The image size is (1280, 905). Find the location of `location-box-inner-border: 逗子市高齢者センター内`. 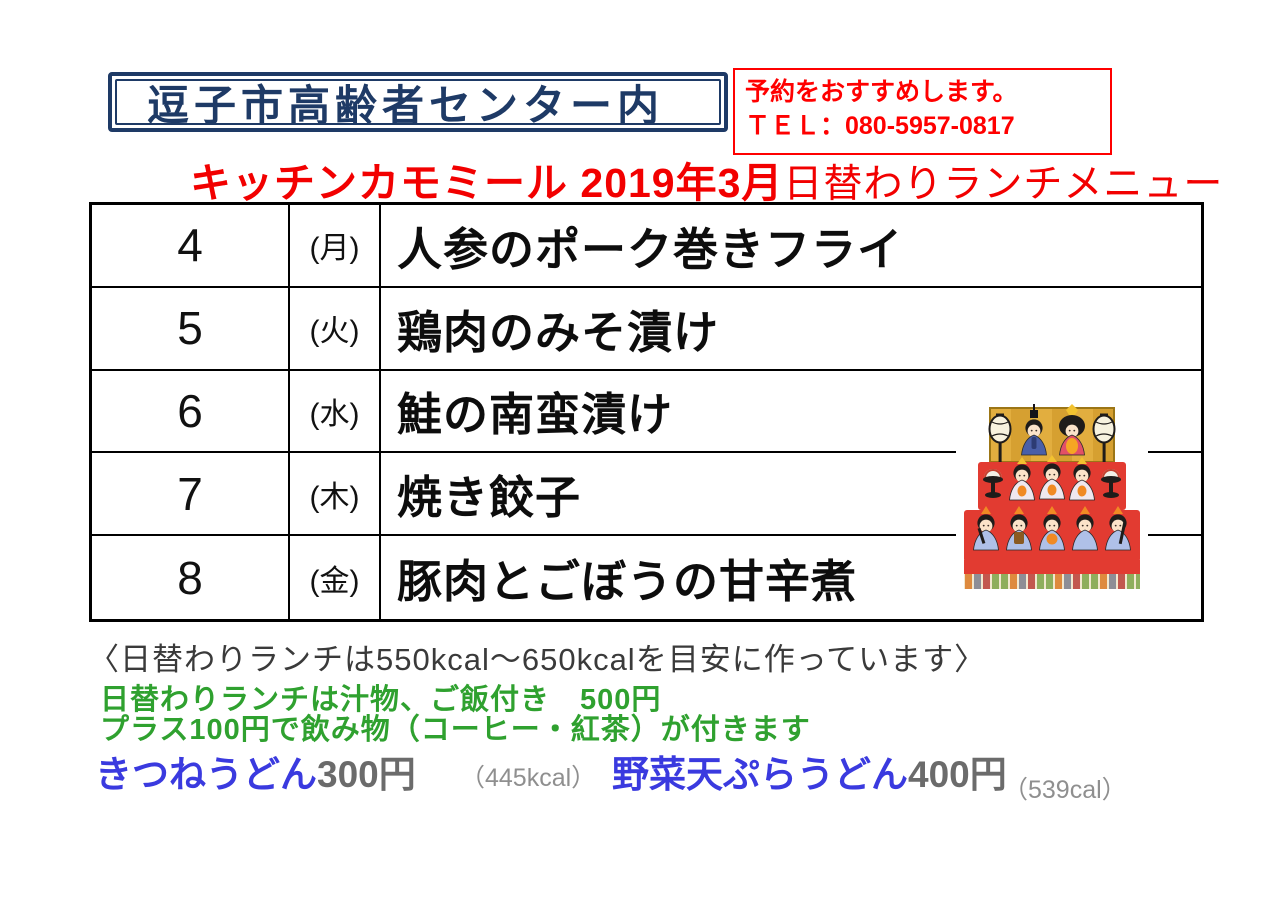

location-box-inner-border: 逗子市高齢者センター内 is located at coordinates (418, 104).